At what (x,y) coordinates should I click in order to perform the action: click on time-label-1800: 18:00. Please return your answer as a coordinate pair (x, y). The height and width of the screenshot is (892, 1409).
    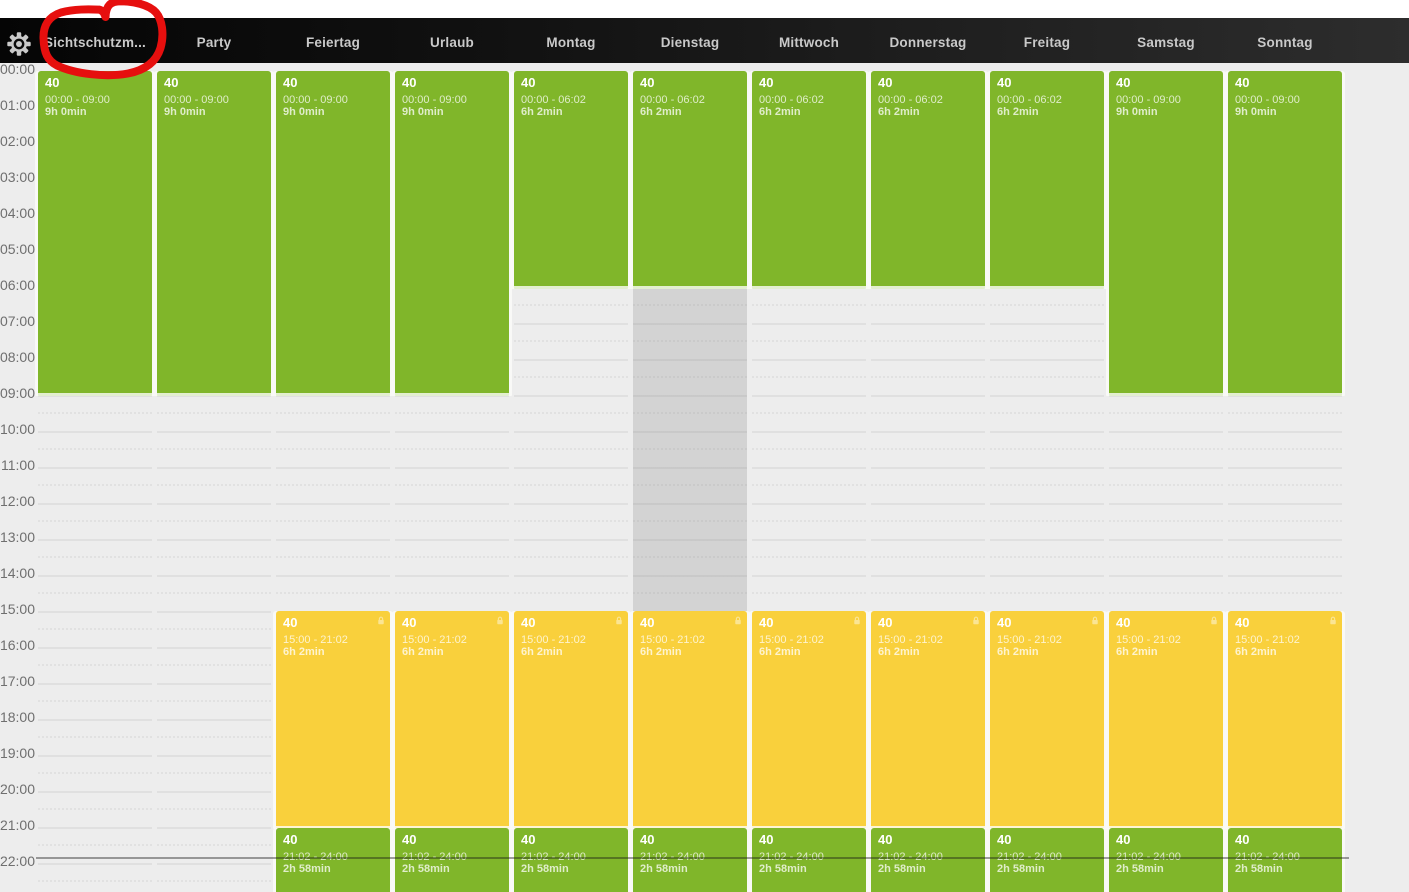
    Looking at the image, I should click on (17, 717).